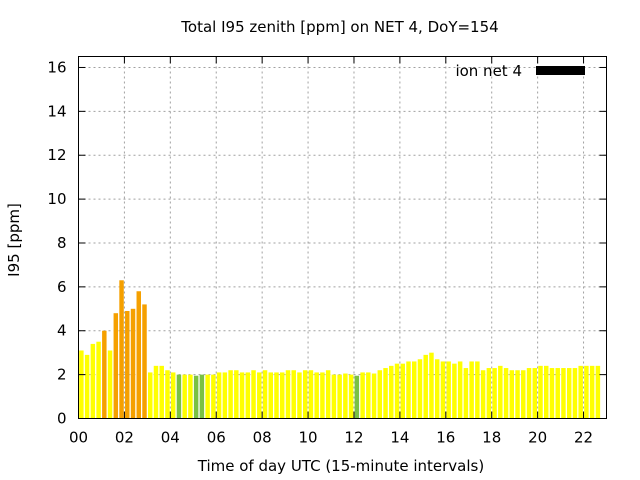 The width and height of the screenshot is (640, 480). I want to click on y-tick-label: 10, so click(56, 199).